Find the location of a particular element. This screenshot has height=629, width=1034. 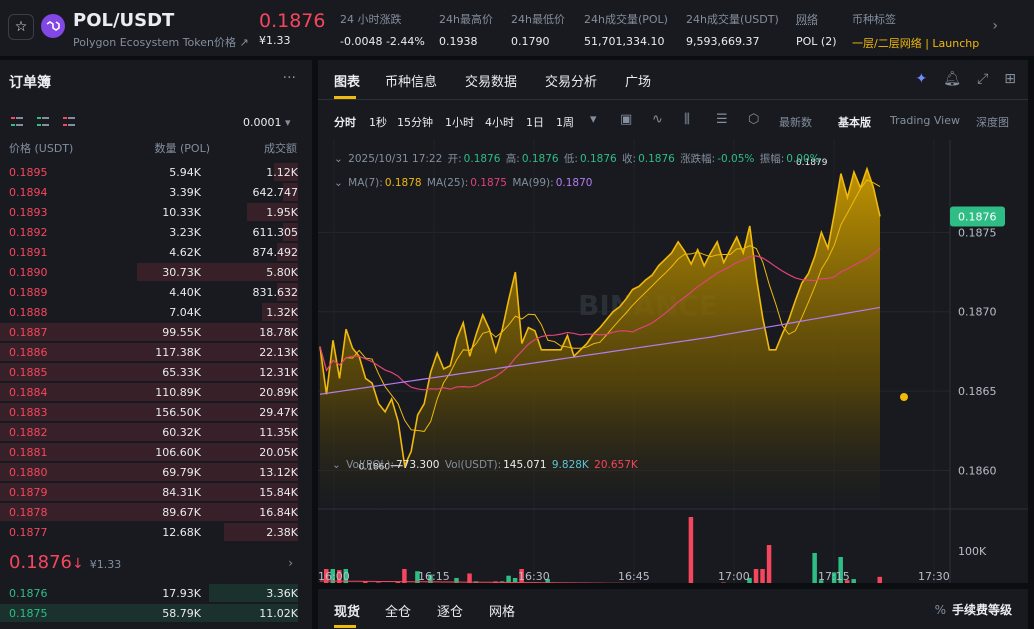

row-amount: 60.32K is located at coordinates (181, 432).